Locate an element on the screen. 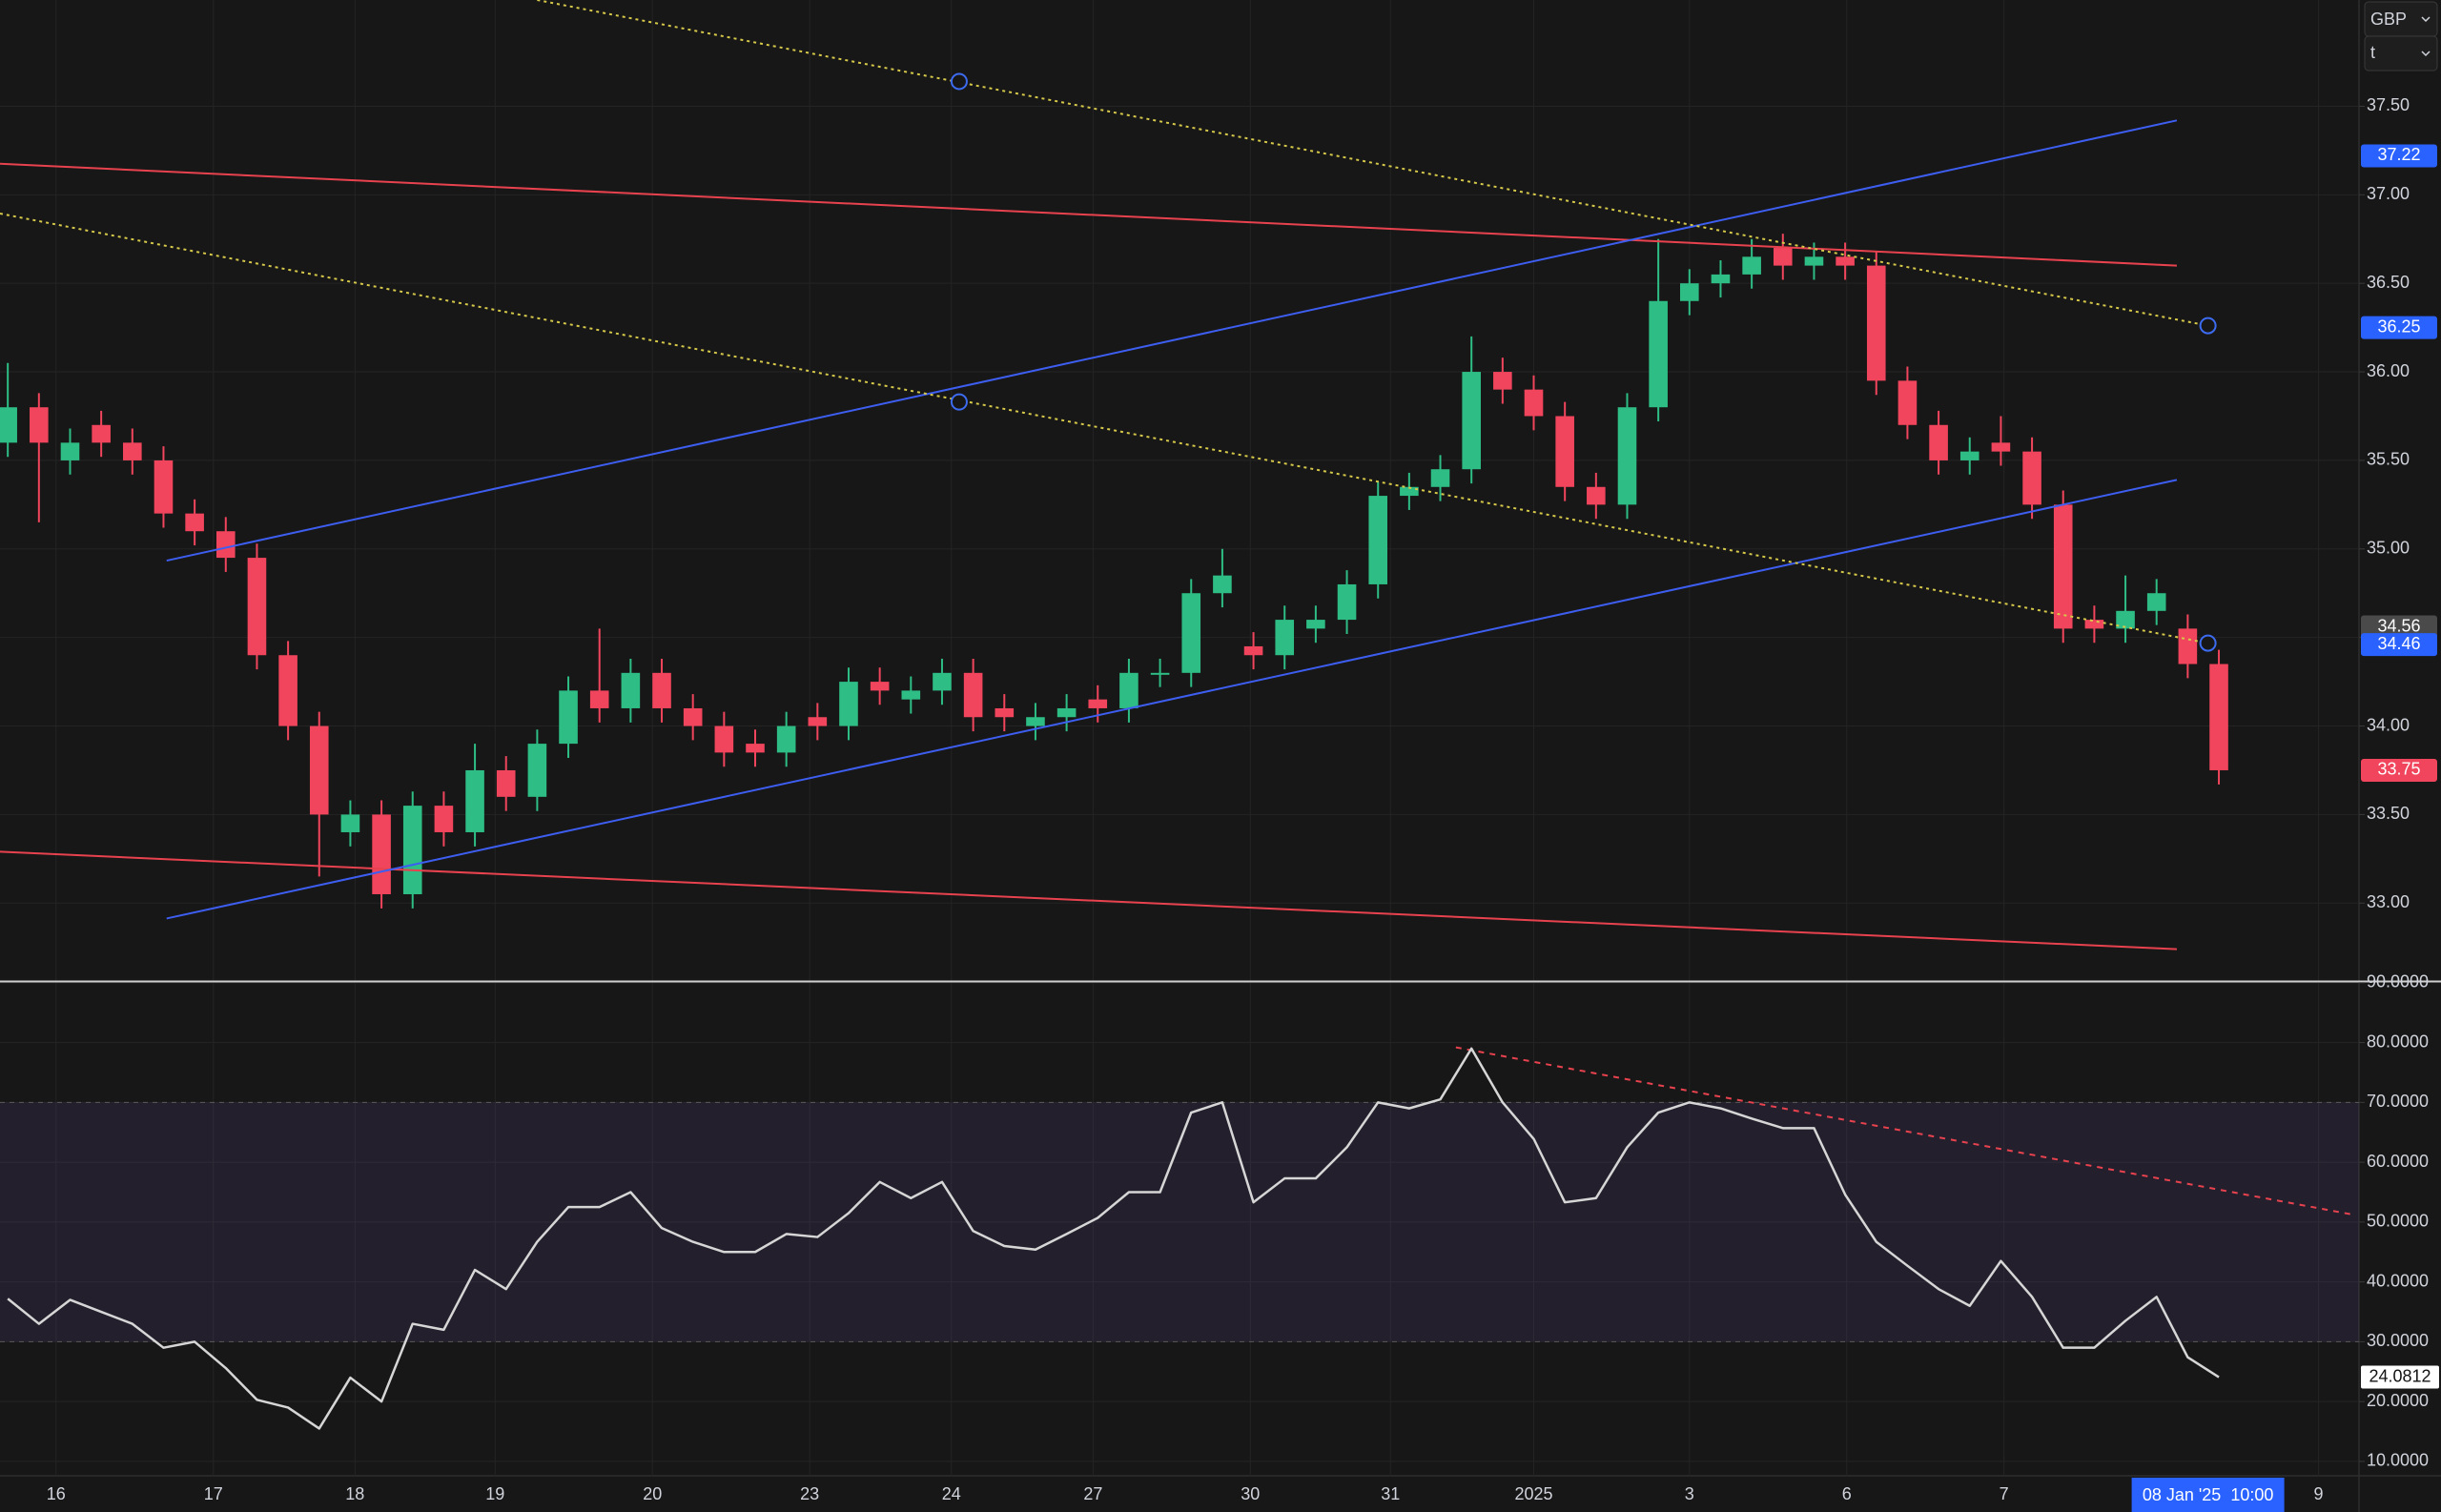 The height and width of the screenshot is (1512, 2441). y-tick-label: 10.0000 is located at coordinates (2398, 1460).